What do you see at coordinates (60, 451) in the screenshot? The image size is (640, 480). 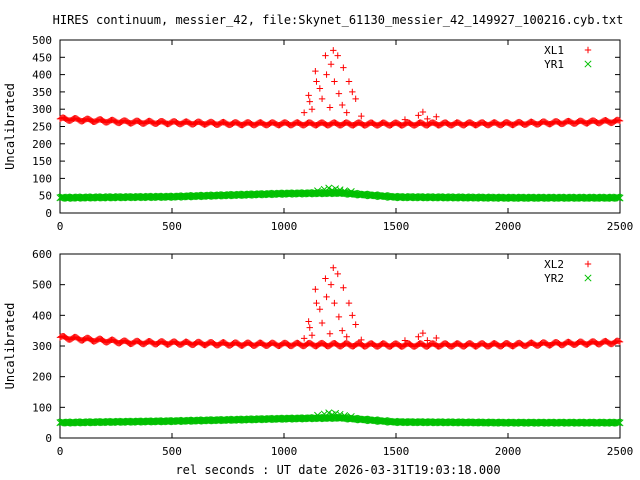 I see `x-tick-label-bottom: 0` at bounding box center [60, 451].